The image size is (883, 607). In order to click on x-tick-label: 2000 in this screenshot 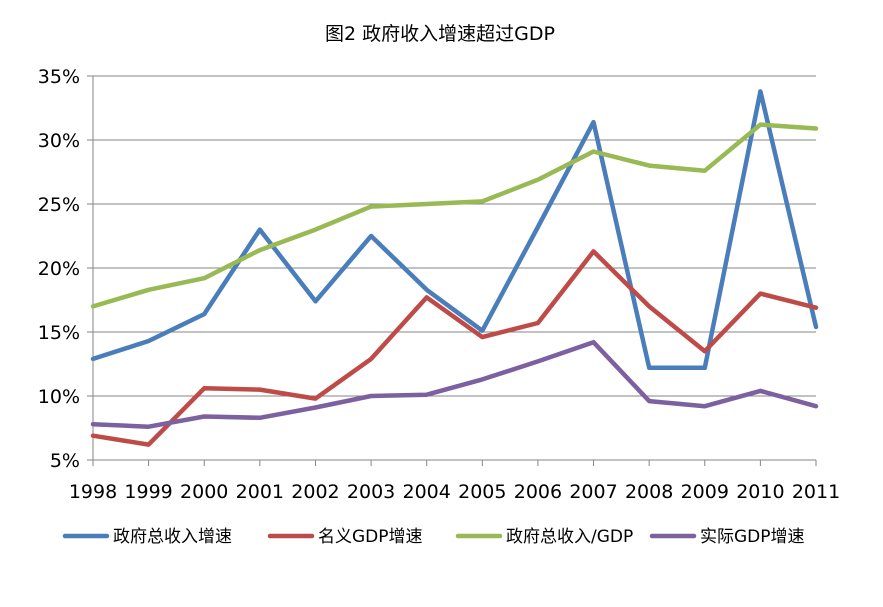, I will do `click(204, 492)`.